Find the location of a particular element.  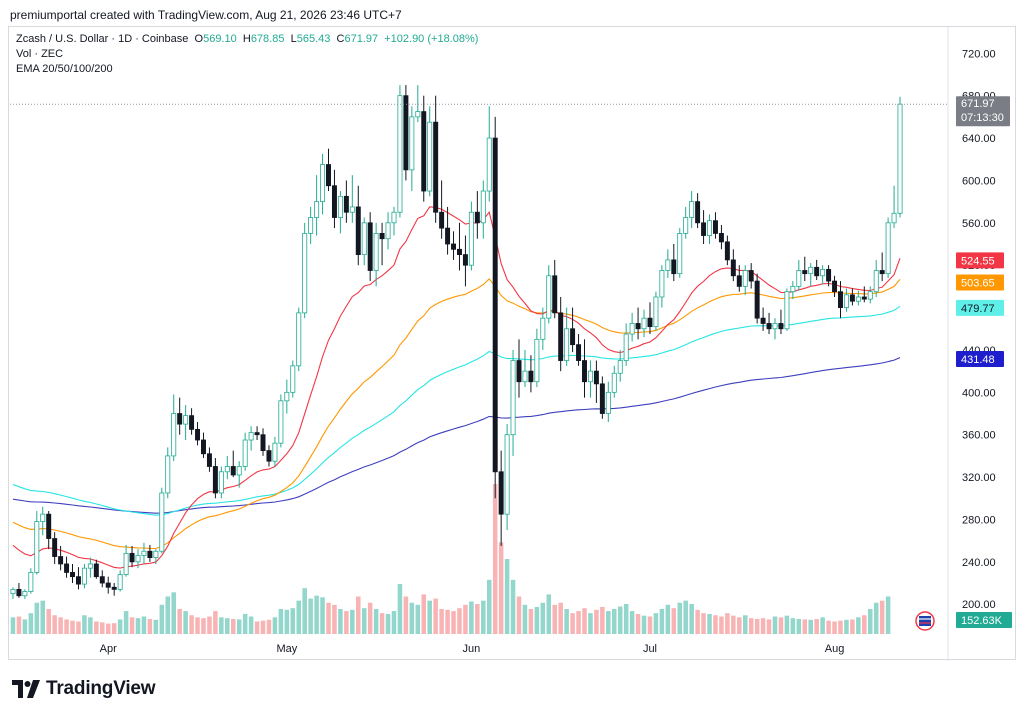

tradingview-logo: TradingView is located at coordinates (84, 689).